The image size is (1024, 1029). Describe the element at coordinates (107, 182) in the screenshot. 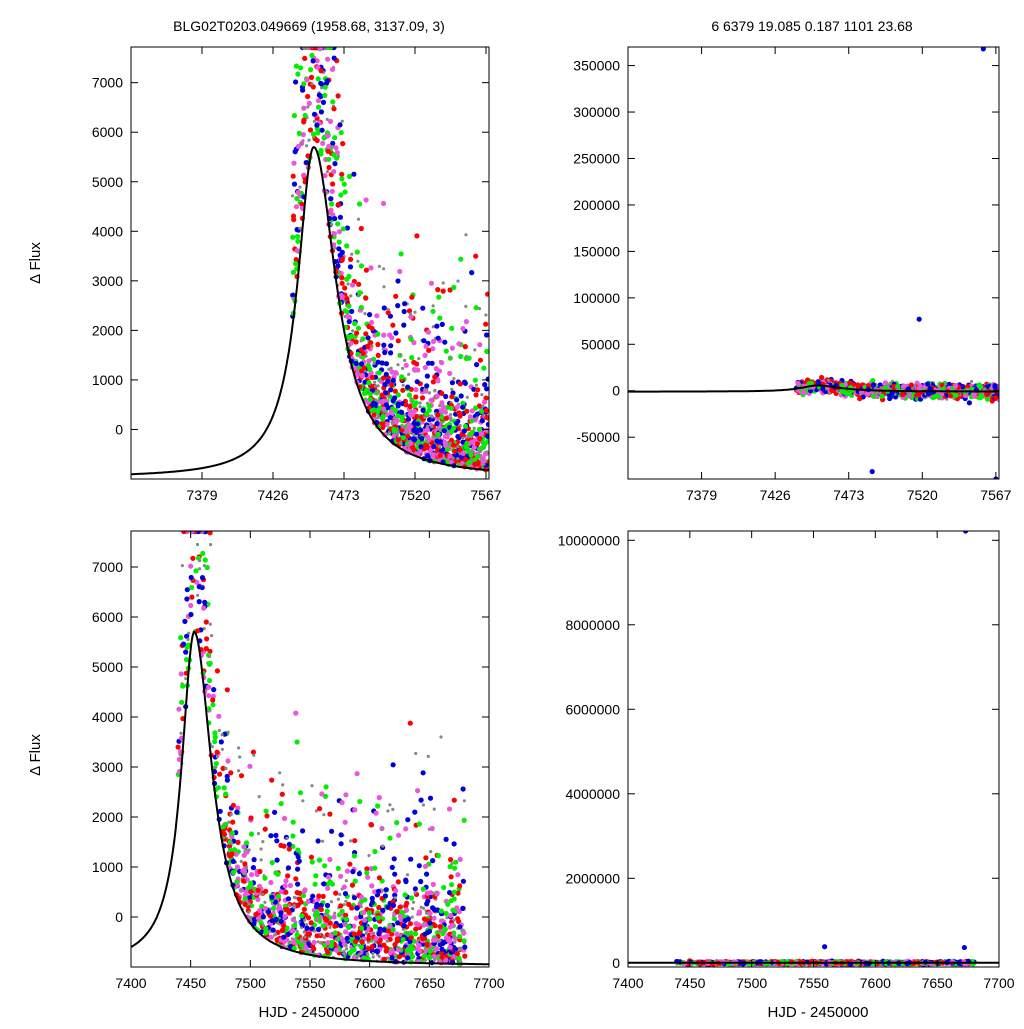

I see `y-tick-label: 5000` at that location.